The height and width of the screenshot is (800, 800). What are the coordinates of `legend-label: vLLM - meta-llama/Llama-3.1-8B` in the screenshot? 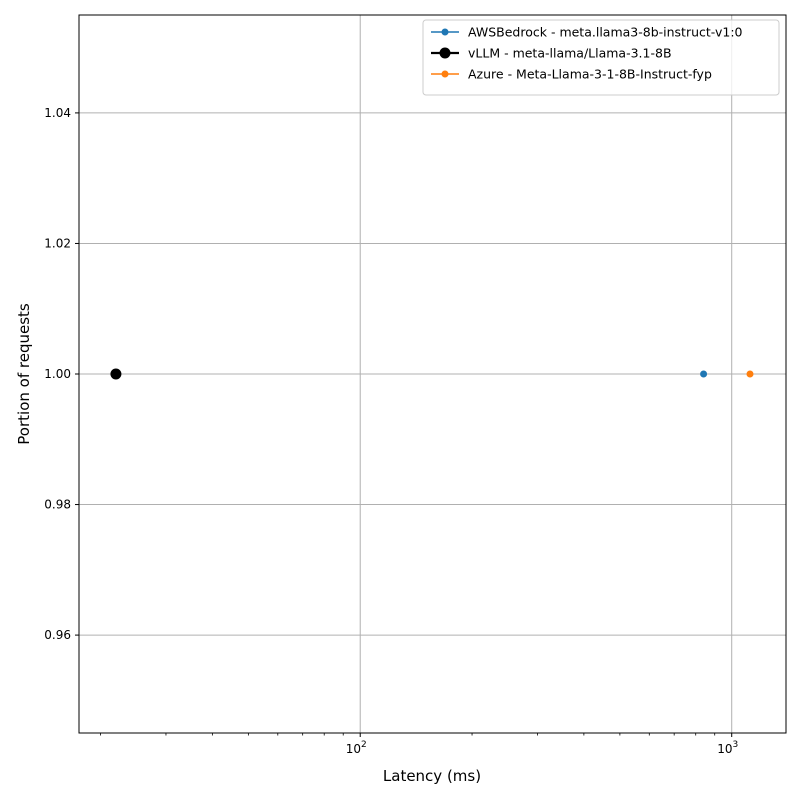 It's located at (570, 53).